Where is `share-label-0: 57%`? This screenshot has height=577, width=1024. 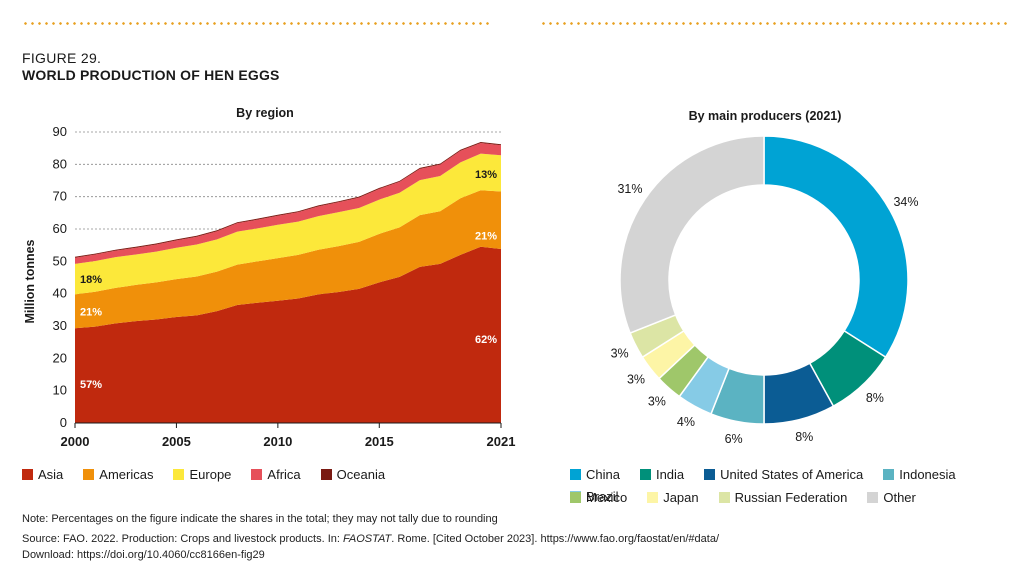
share-label-0: 57% is located at coordinates (91, 385).